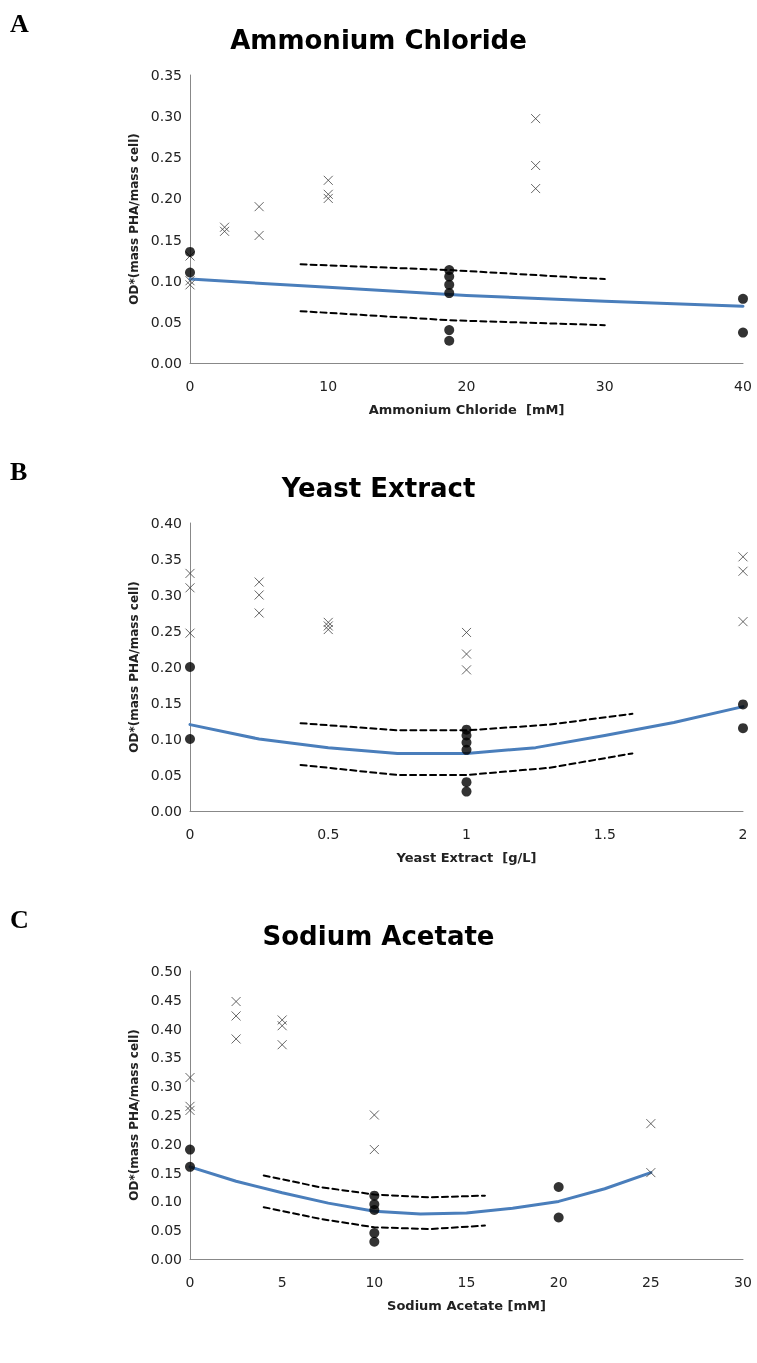 The height and width of the screenshot is (1363, 757). What do you see at coordinates (19, 23) in the screenshot?
I see `text: A` at bounding box center [19, 23].